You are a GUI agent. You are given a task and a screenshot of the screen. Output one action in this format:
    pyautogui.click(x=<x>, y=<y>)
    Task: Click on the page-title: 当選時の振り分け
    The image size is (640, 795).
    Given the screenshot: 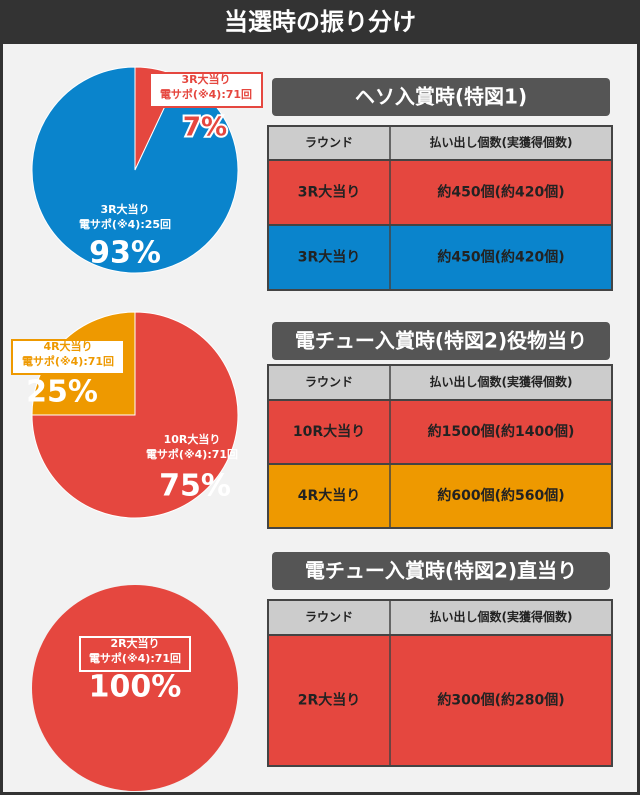 What is the action you would take?
    pyautogui.click(x=320, y=22)
    